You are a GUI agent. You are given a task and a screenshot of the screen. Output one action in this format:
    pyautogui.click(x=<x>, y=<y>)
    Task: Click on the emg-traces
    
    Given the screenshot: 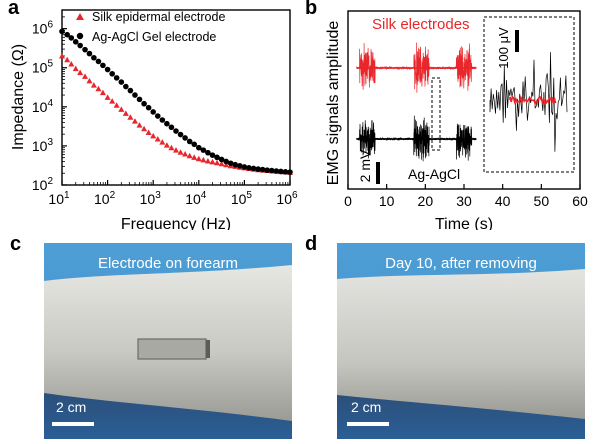 What is the action you would take?
    pyautogui.click(x=416, y=102)
    